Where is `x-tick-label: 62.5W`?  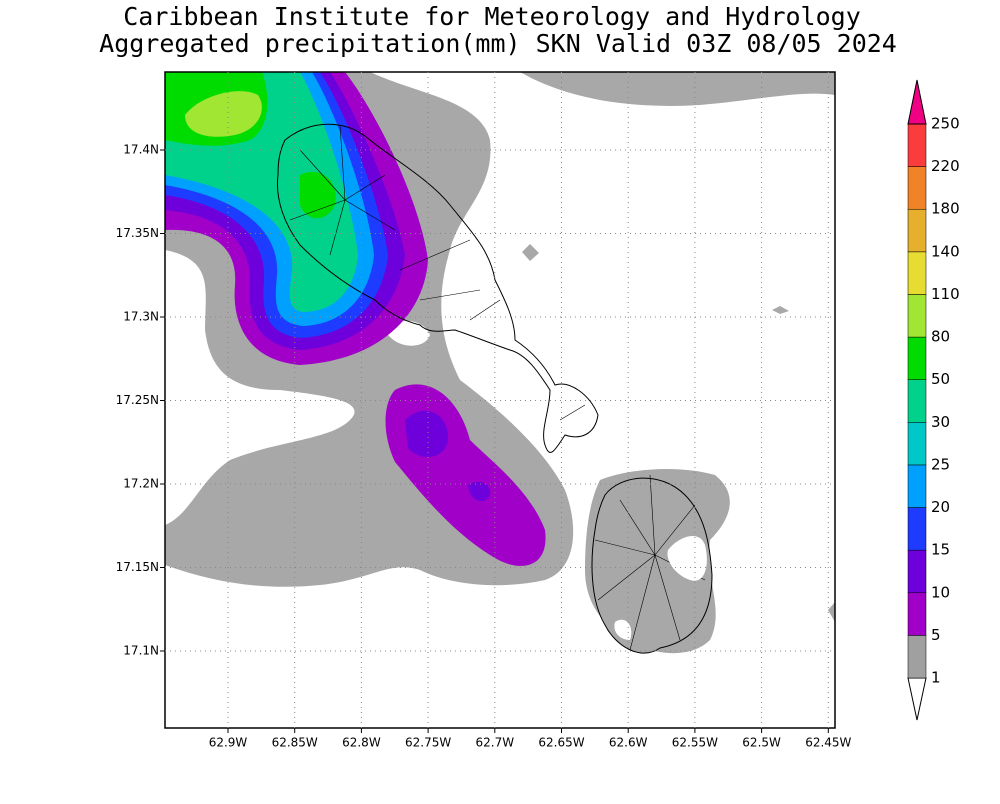 x-tick-label: 62.5W is located at coordinates (761, 743).